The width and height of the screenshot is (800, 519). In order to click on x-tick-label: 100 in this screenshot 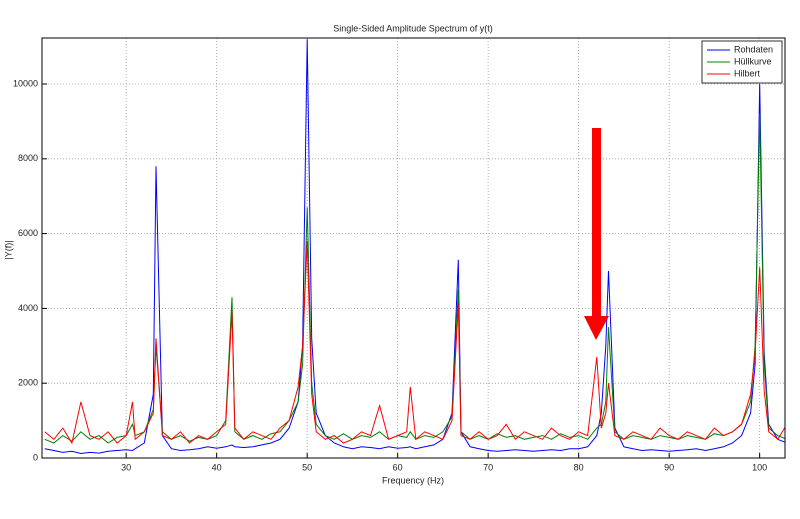, I will do `click(759, 467)`.